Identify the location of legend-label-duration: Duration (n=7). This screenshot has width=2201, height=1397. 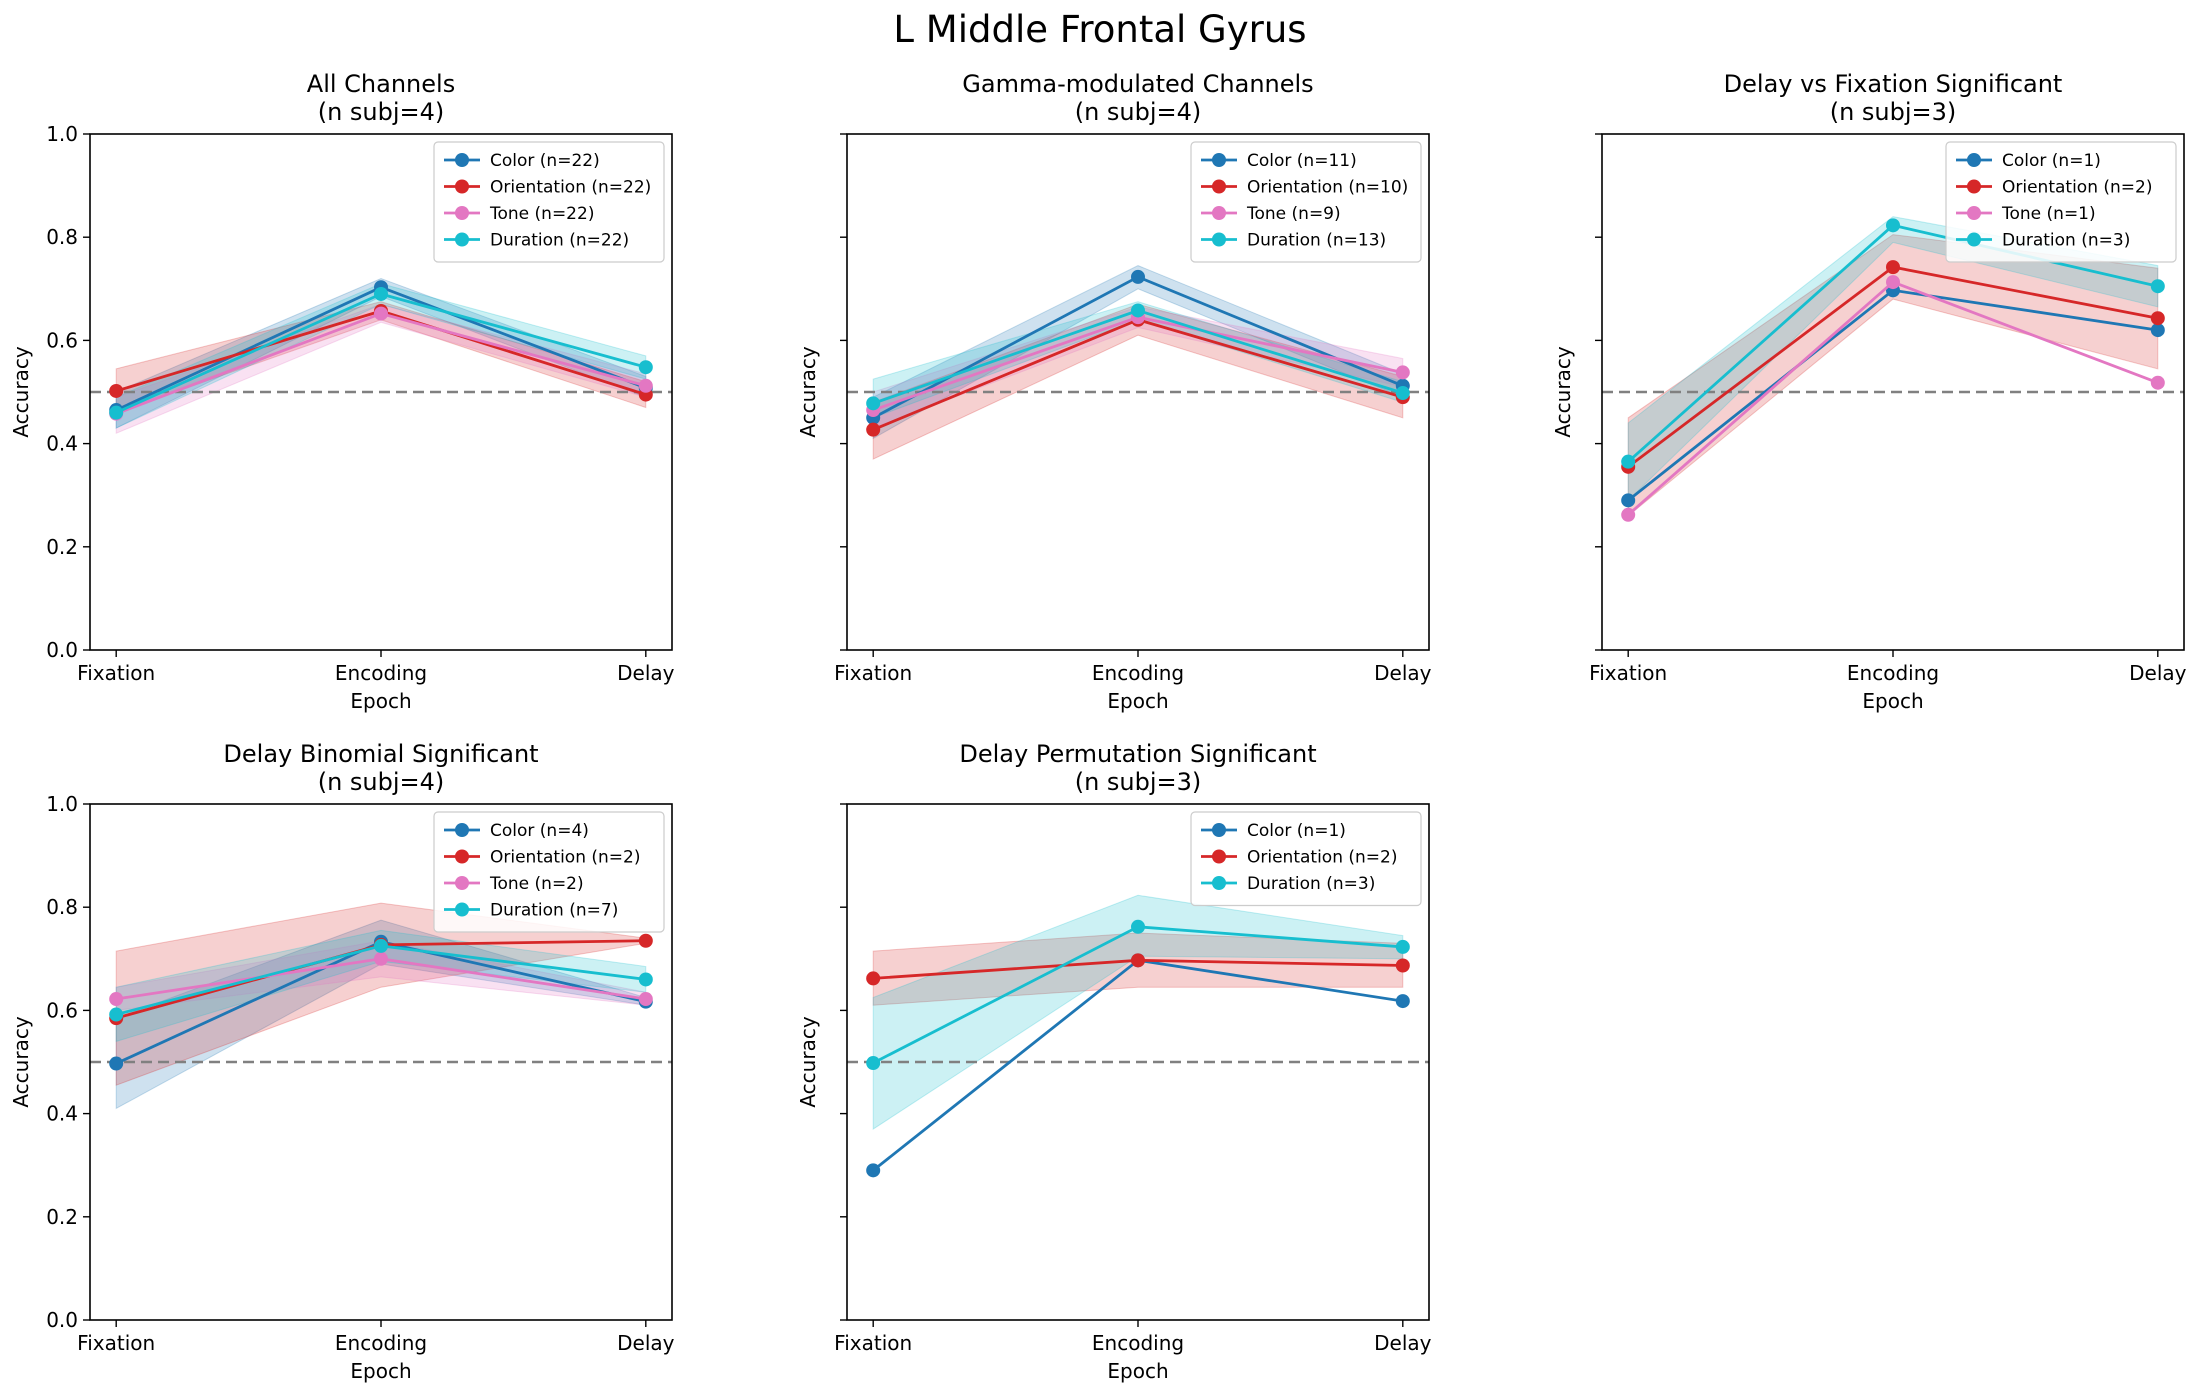
(554, 911).